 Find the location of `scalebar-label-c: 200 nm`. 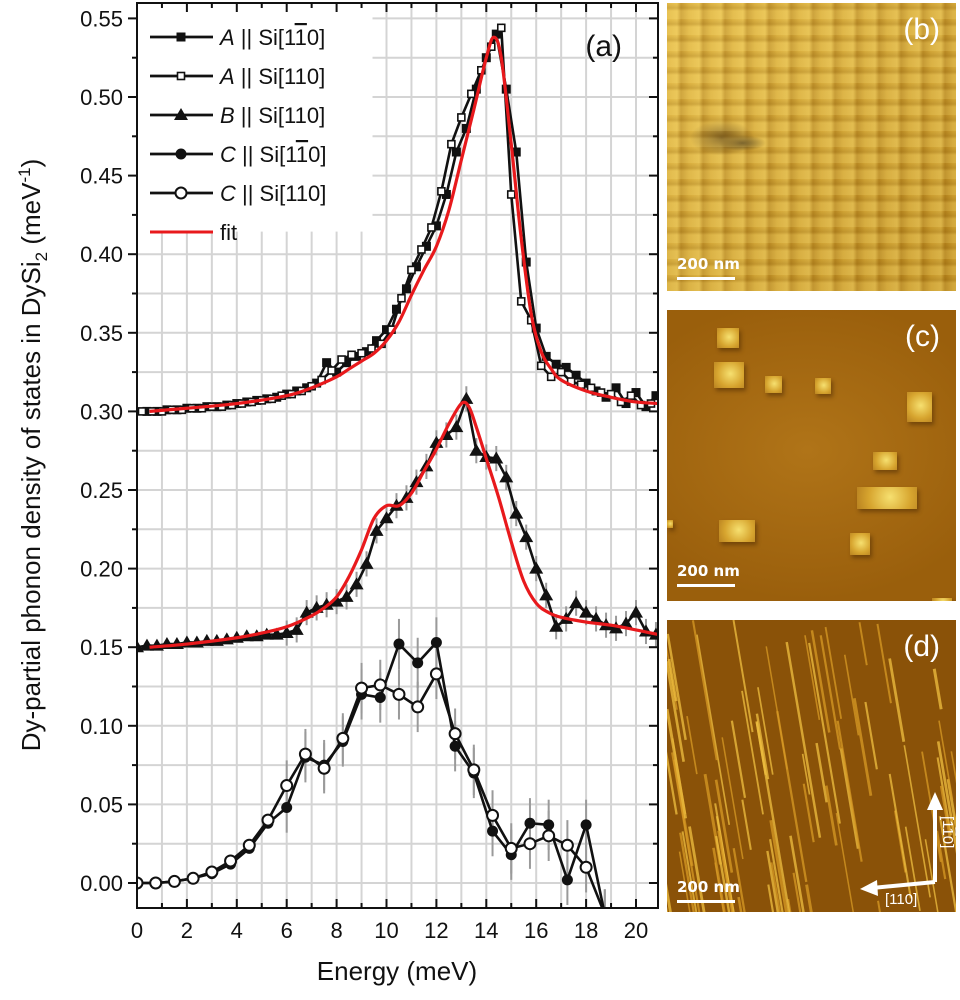

scalebar-label-c: 200 nm is located at coordinates (708, 571).